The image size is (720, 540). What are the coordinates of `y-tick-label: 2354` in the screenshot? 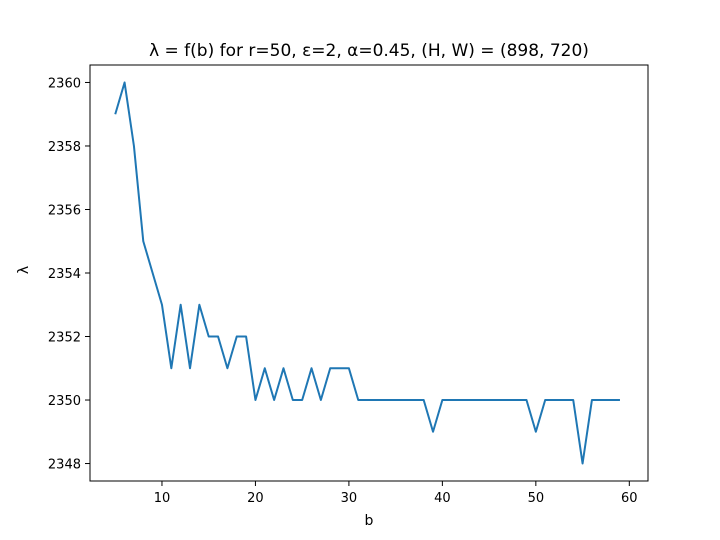 It's located at (64, 274).